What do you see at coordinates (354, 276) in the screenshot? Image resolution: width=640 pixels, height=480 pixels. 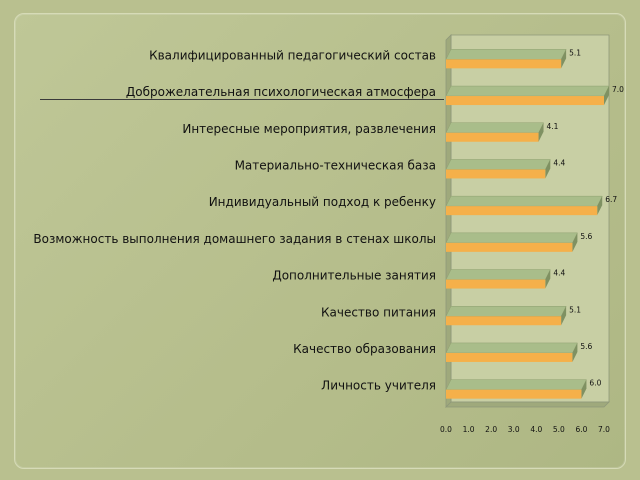 I see `category-label: Дополнительные занятия` at bounding box center [354, 276].